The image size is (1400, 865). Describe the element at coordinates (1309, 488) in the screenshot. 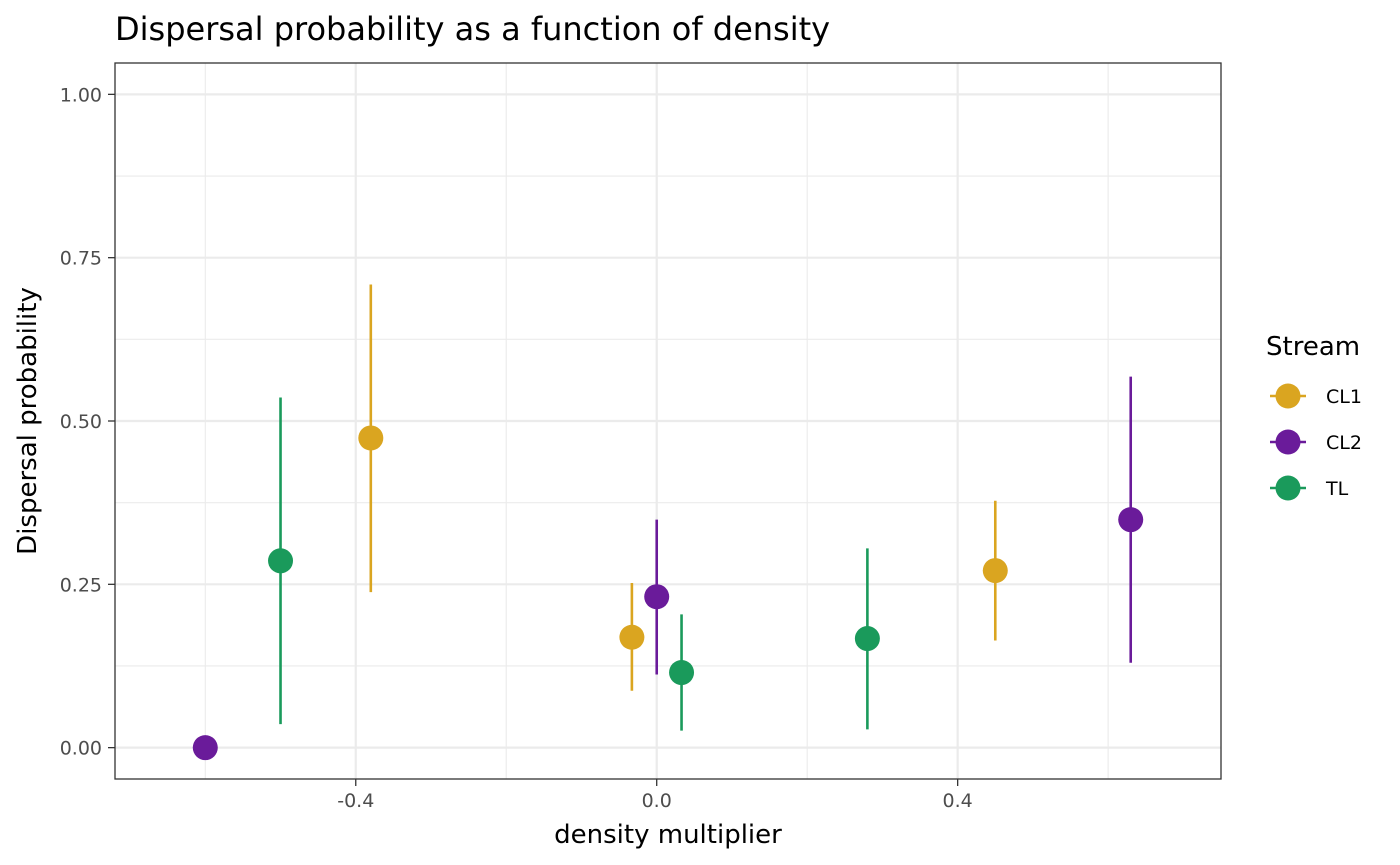

I see `legend-item-tl: TL` at that location.